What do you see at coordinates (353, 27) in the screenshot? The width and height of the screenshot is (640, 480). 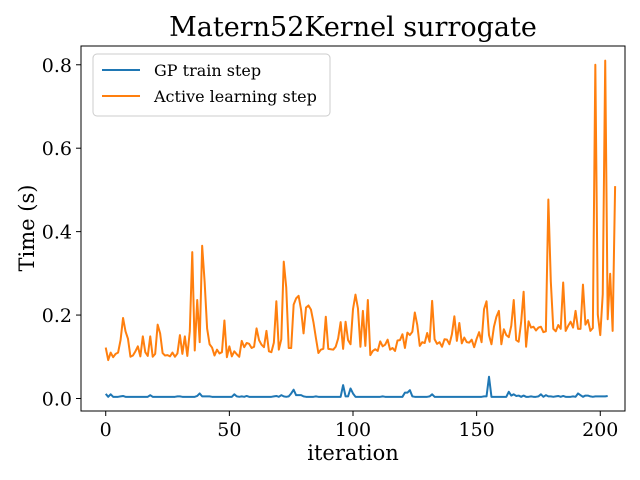 I see `chart-title: Matern52Kernel surrogate` at bounding box center [353, 27].